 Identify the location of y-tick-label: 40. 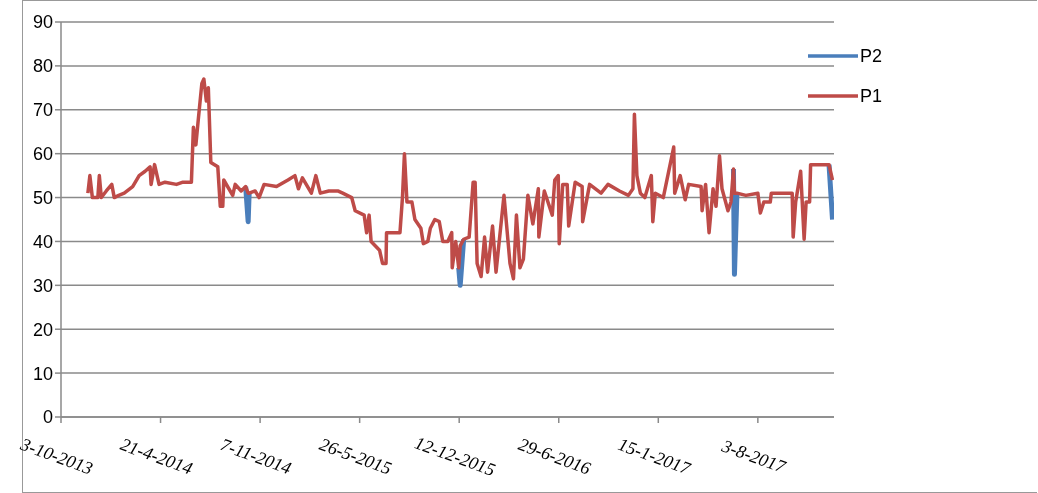
(42, 241).